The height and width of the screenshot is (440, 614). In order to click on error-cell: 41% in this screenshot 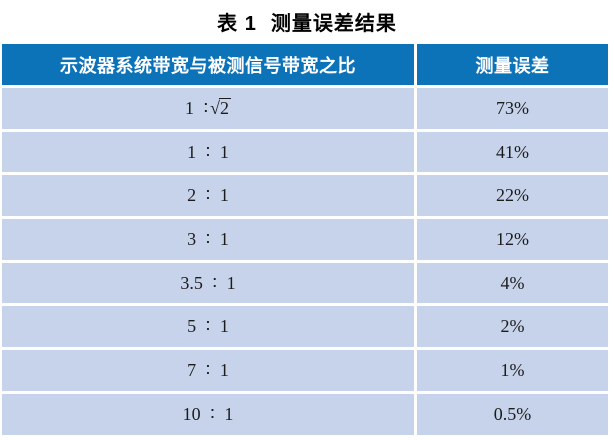, I will do `click(512, 152)`.